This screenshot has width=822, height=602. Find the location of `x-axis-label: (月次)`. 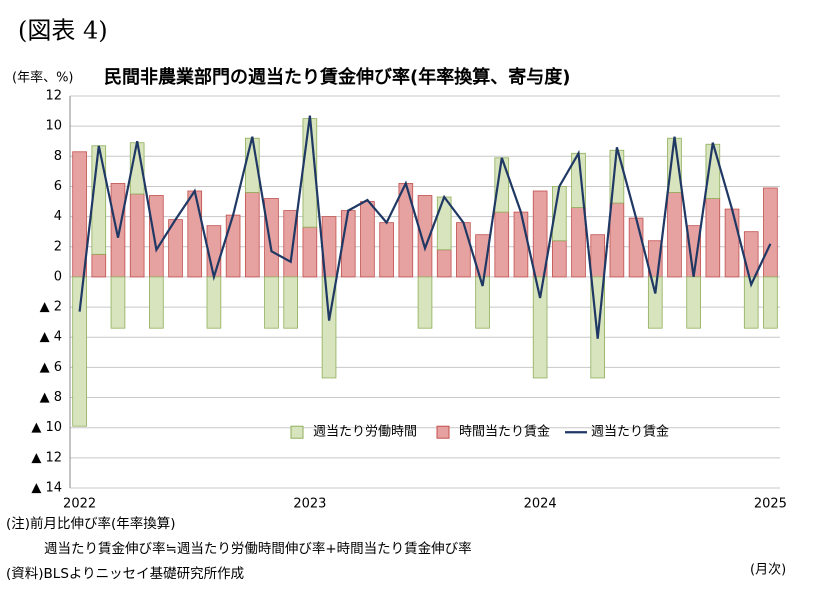

x-axis-label: (月次) is located at coordinates (768, 570).